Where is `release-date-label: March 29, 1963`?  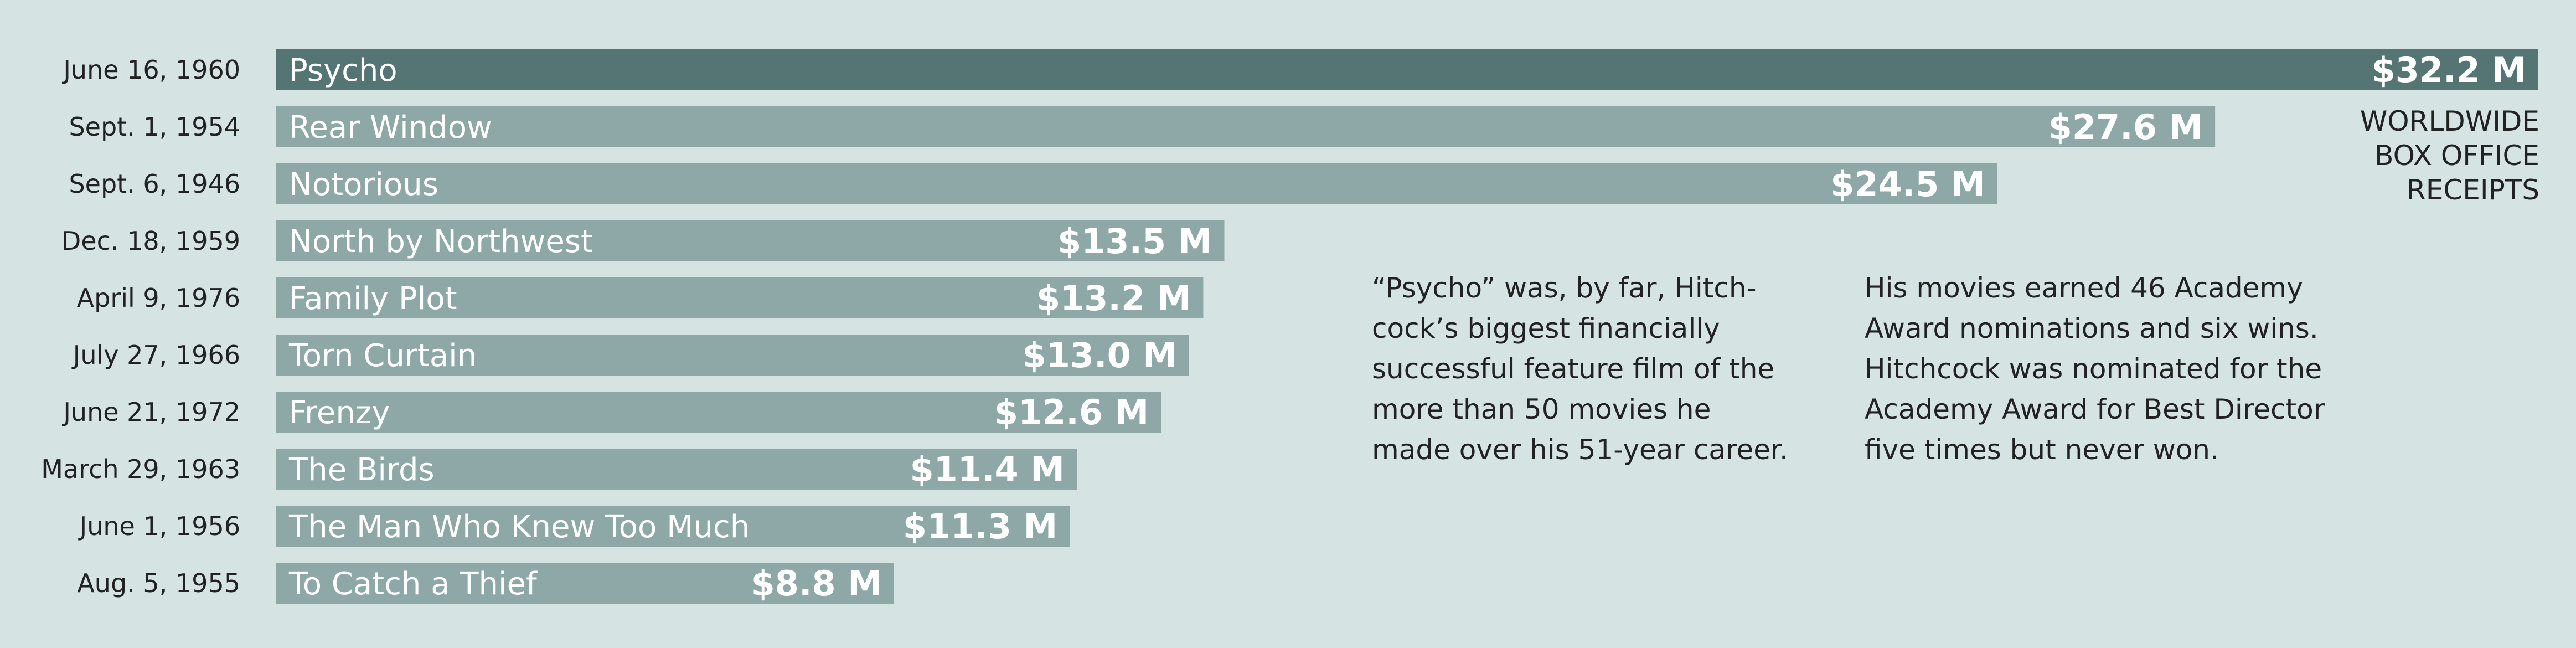 release-date-label: March 29, 1963 is located at coordinates (140, 469).